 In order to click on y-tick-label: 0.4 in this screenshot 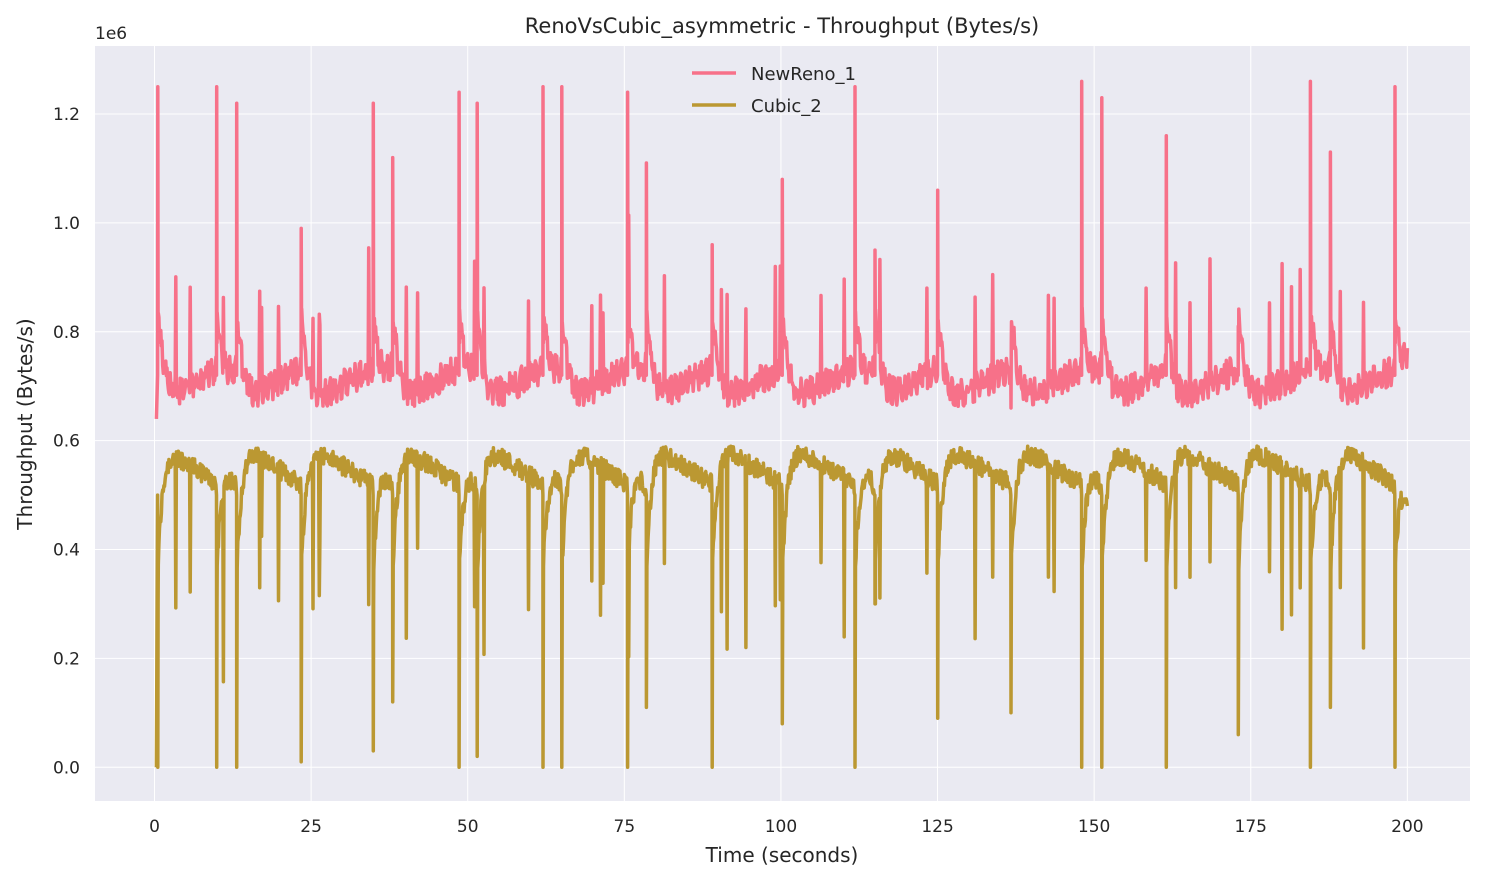, I will do `click(66, 551)`.